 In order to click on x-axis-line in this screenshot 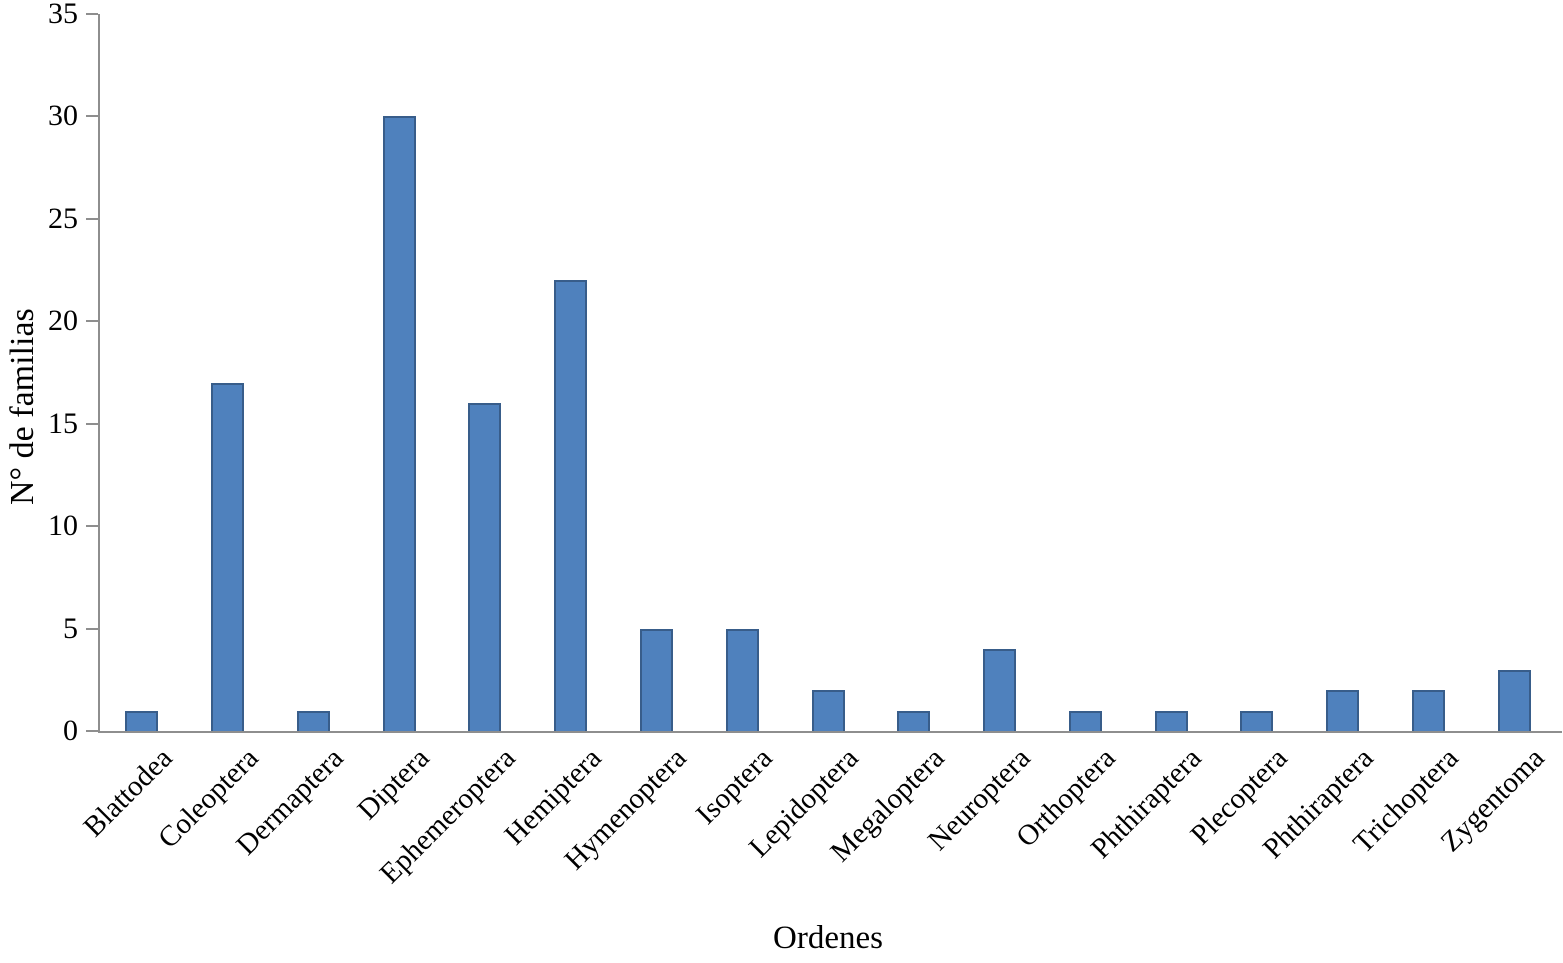, I will do `click(830, 732)`.